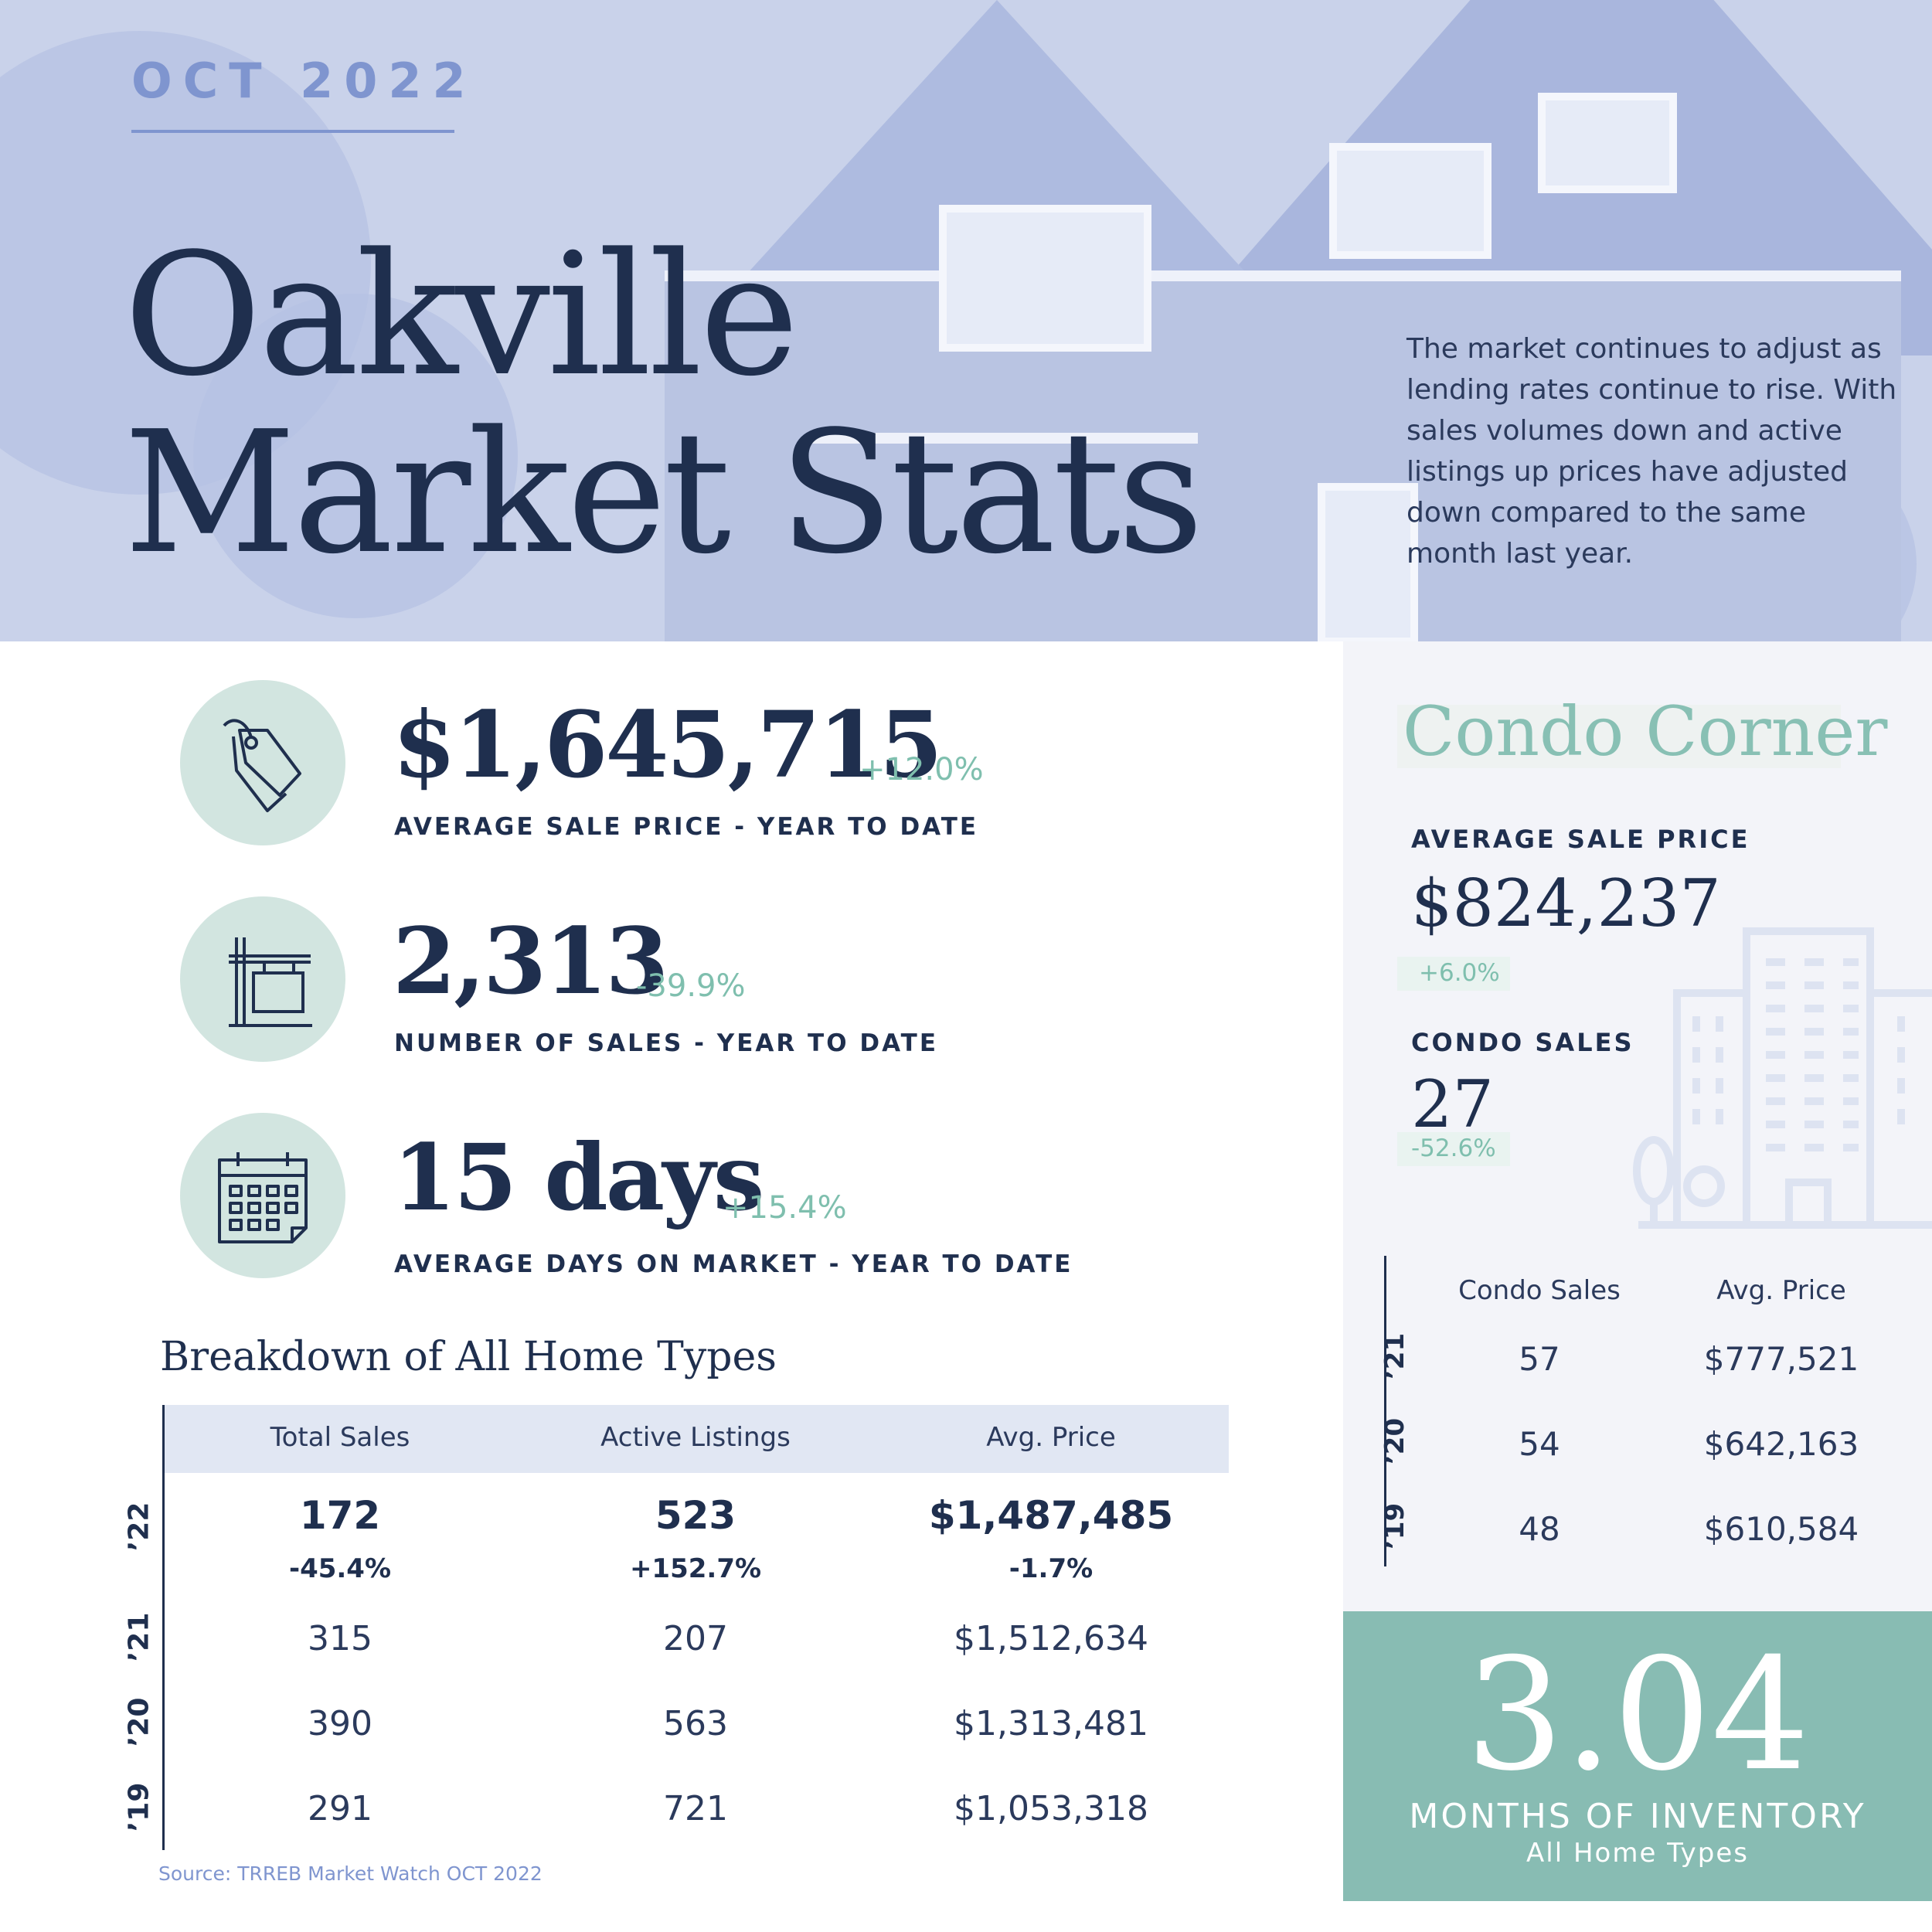  What do you see at coordinates (1781, 1291) in the screenshot?
I see `condo-header-avg-price: Avg. Price` at bounding box center [1781, 1291].